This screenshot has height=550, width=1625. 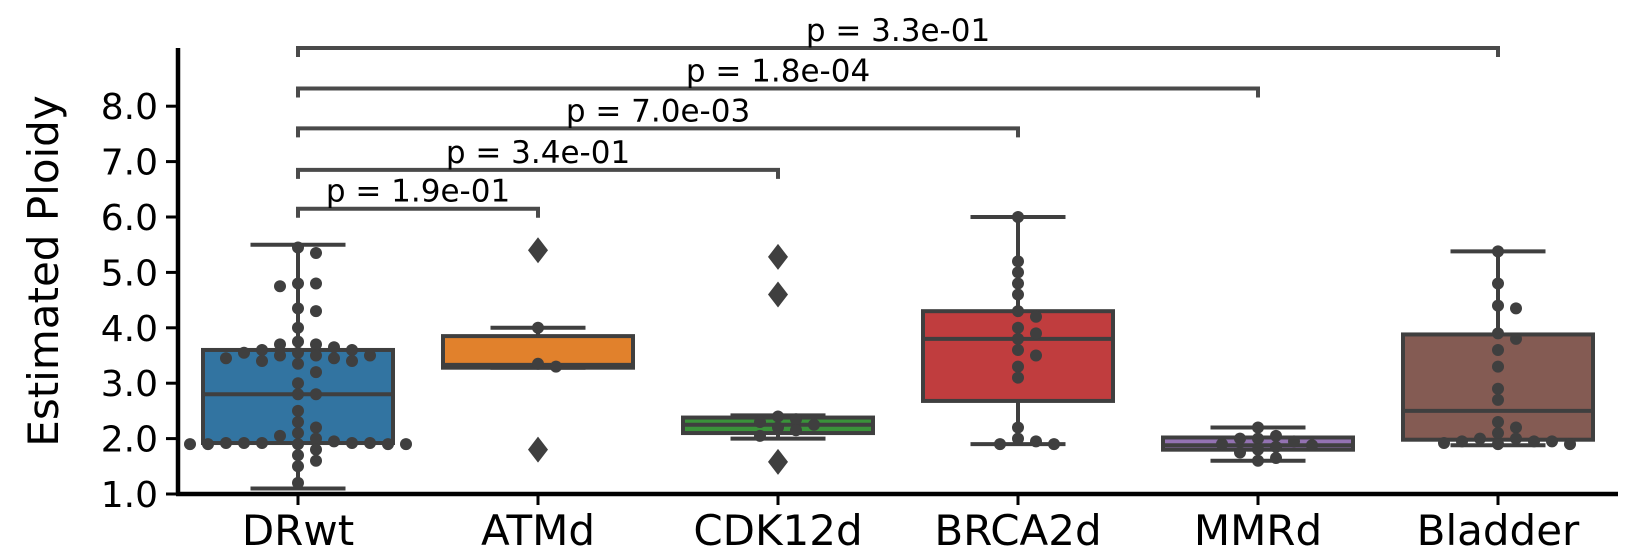 I want to click on x-tick-label: BRCA2d, so click(x=1017, y=528).